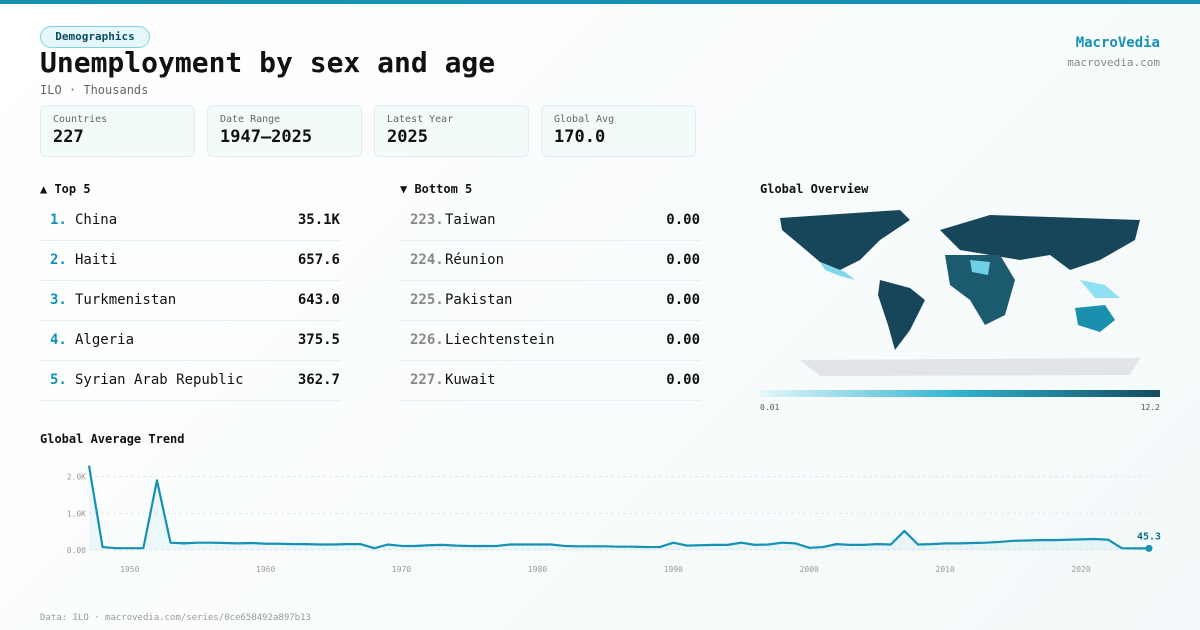 This screenshot has width=1200, height=630. What do you see at coordinates (58, 300) in the screenshot?
I see `rank: 3.` at bounding box center [58, 300].